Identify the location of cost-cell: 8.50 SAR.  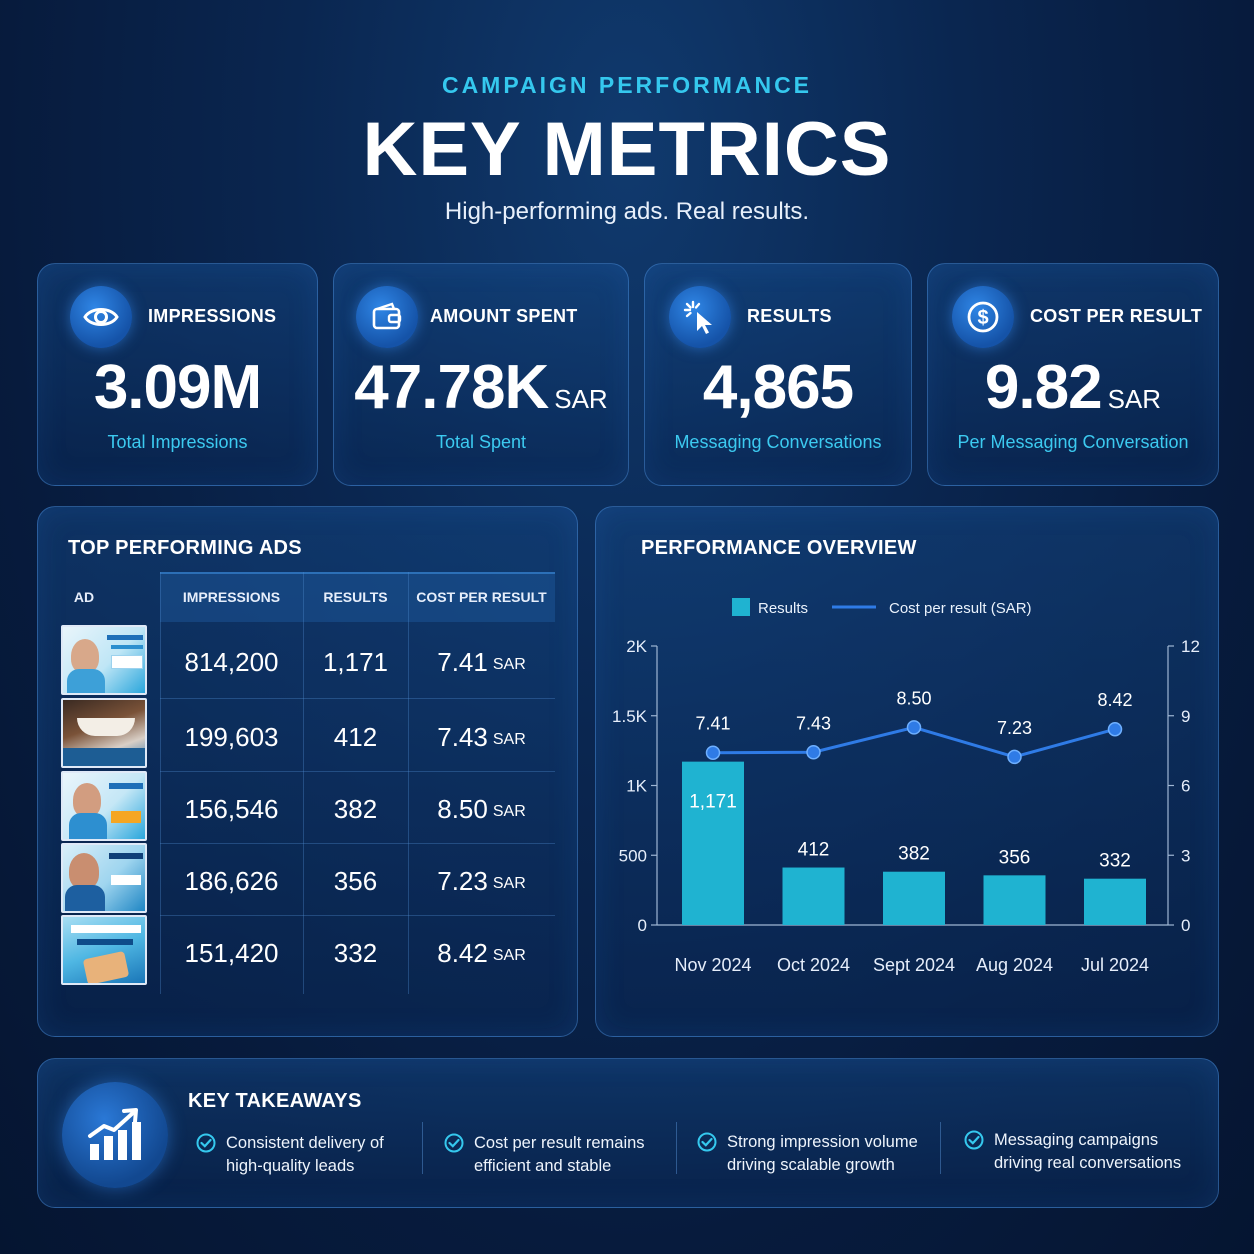
(481, 808).